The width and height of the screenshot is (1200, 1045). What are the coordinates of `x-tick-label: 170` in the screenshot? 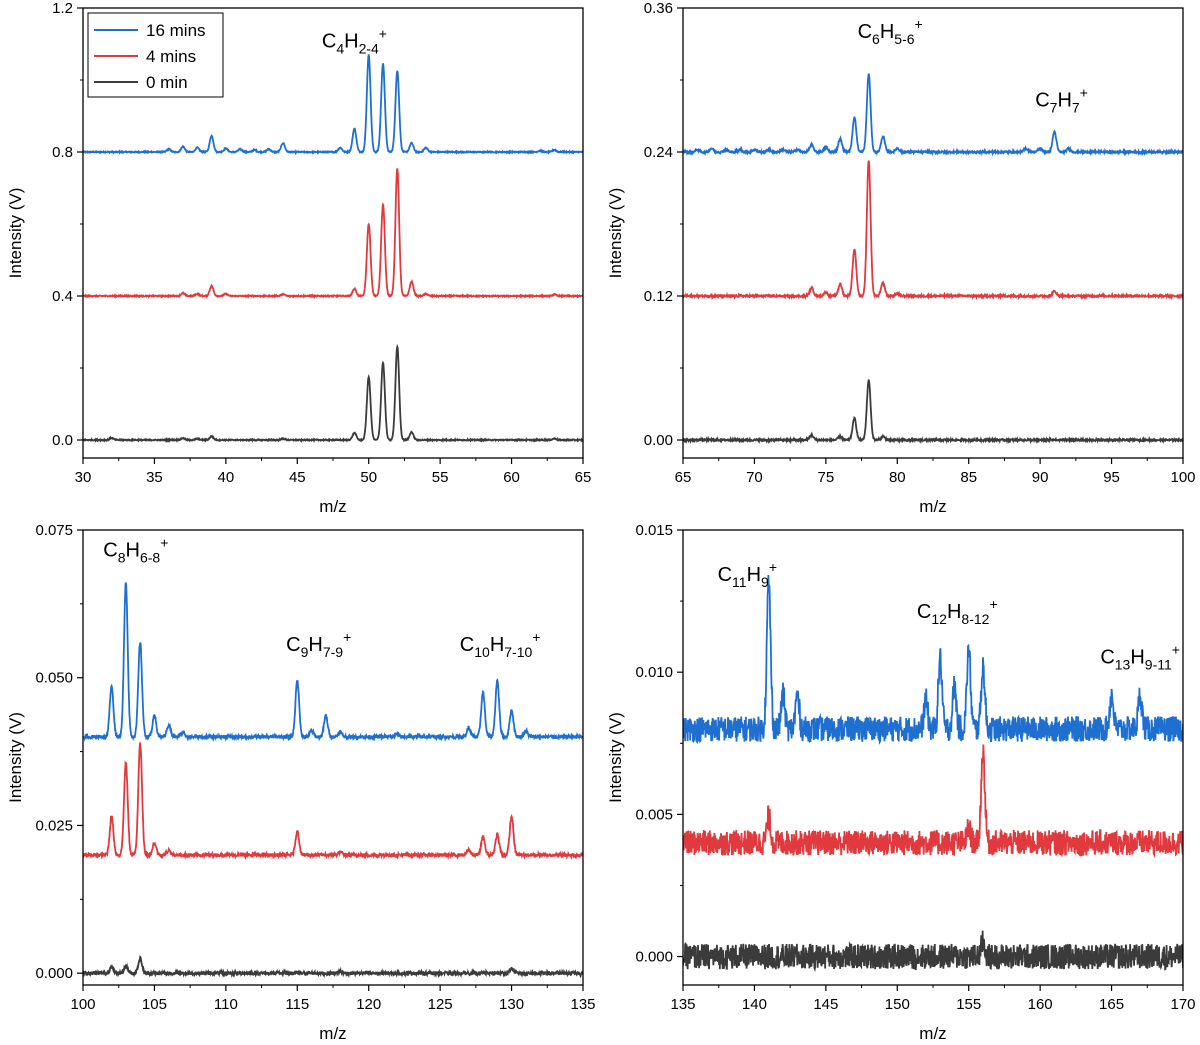 It's located at (1182, 1004).